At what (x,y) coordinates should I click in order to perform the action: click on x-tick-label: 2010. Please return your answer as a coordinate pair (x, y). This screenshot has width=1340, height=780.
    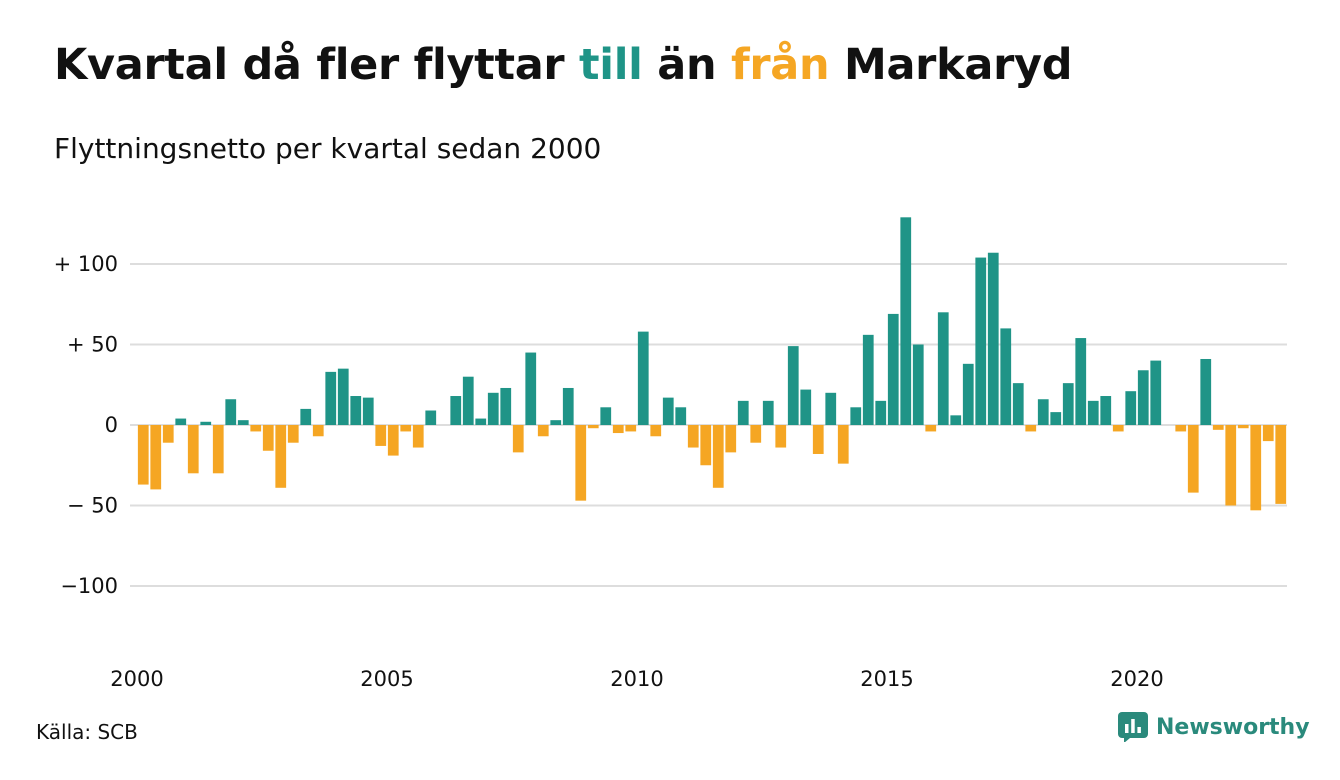
    Looking at the image, I should click on (636, 679).